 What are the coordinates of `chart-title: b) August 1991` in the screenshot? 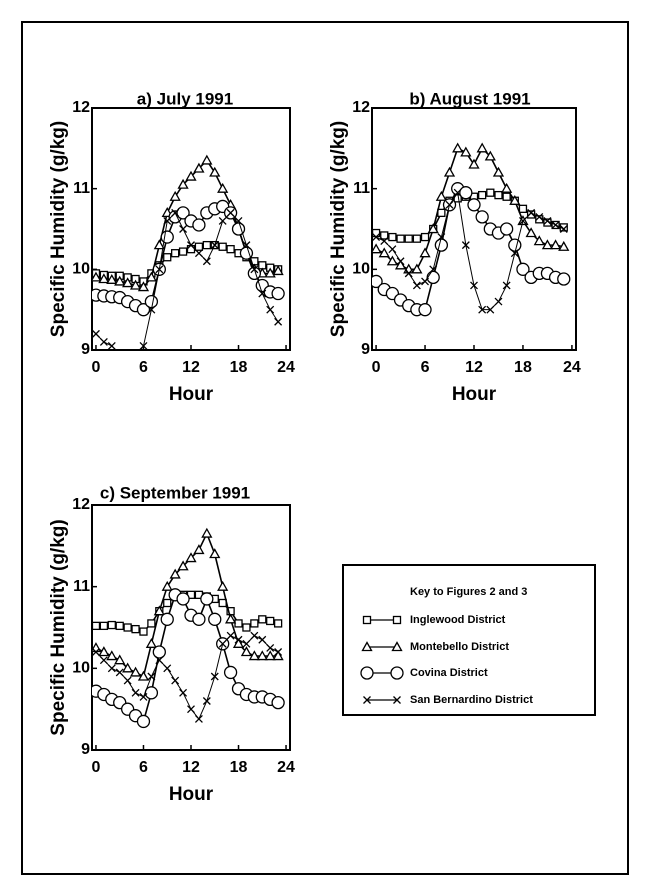 It's located at (469, 98).